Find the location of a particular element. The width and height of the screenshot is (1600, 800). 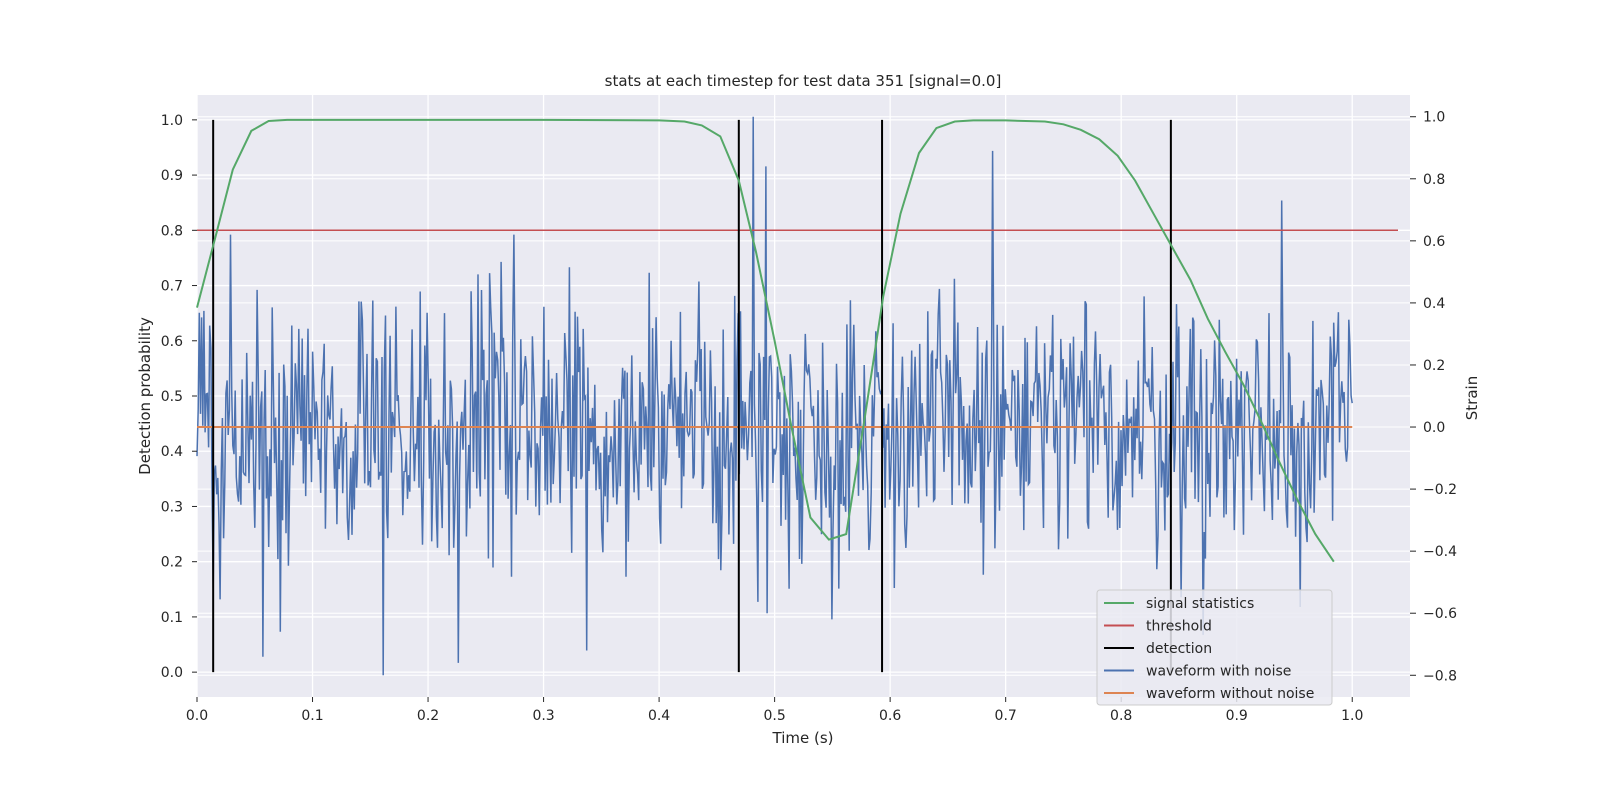

x-tick-label: 0.5 is located at coordinates (774, 716).